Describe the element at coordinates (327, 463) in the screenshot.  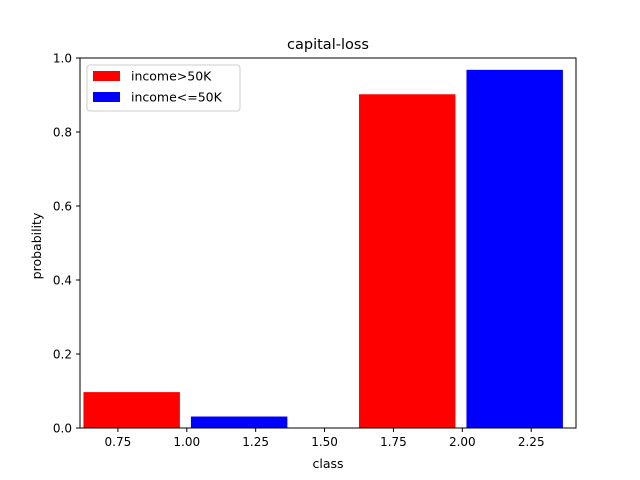
I see `x-axis-label: class` at that location.